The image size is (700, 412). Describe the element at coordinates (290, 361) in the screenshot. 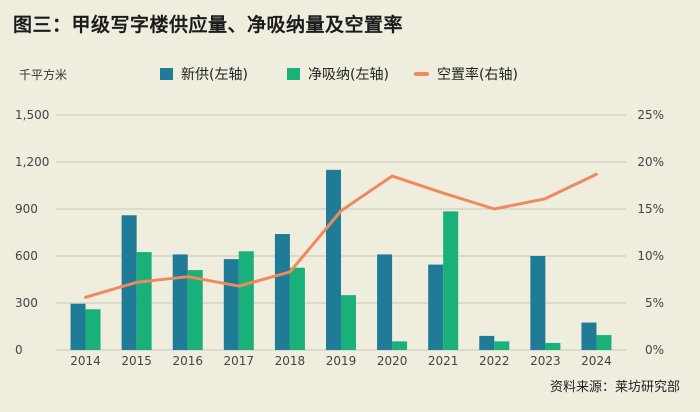

I see `x-tick-label: 2018` at that location.